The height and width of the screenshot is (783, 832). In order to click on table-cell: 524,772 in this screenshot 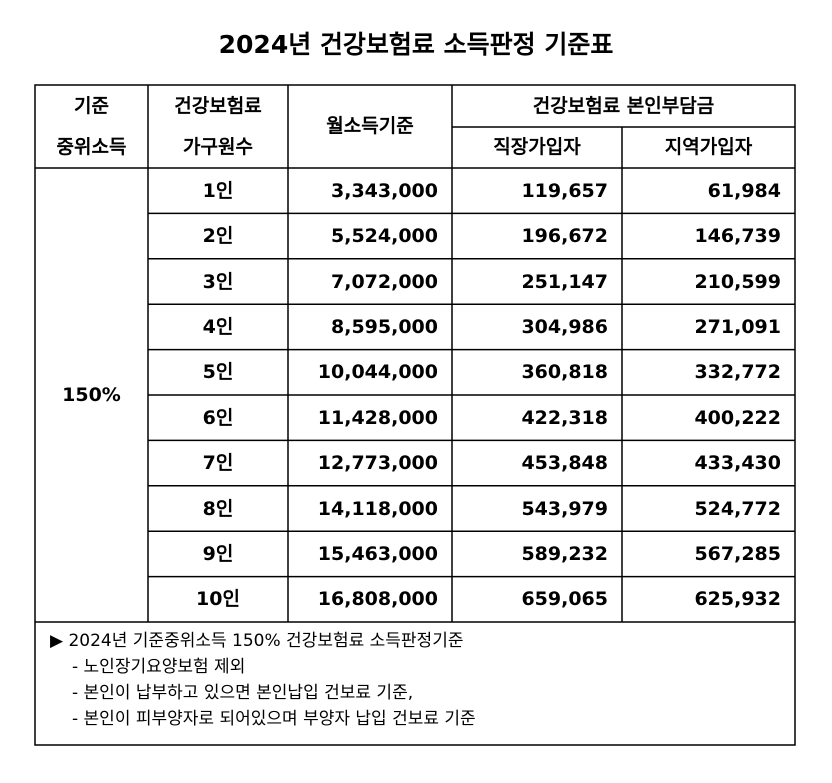, I will do `click(737, 508)`.